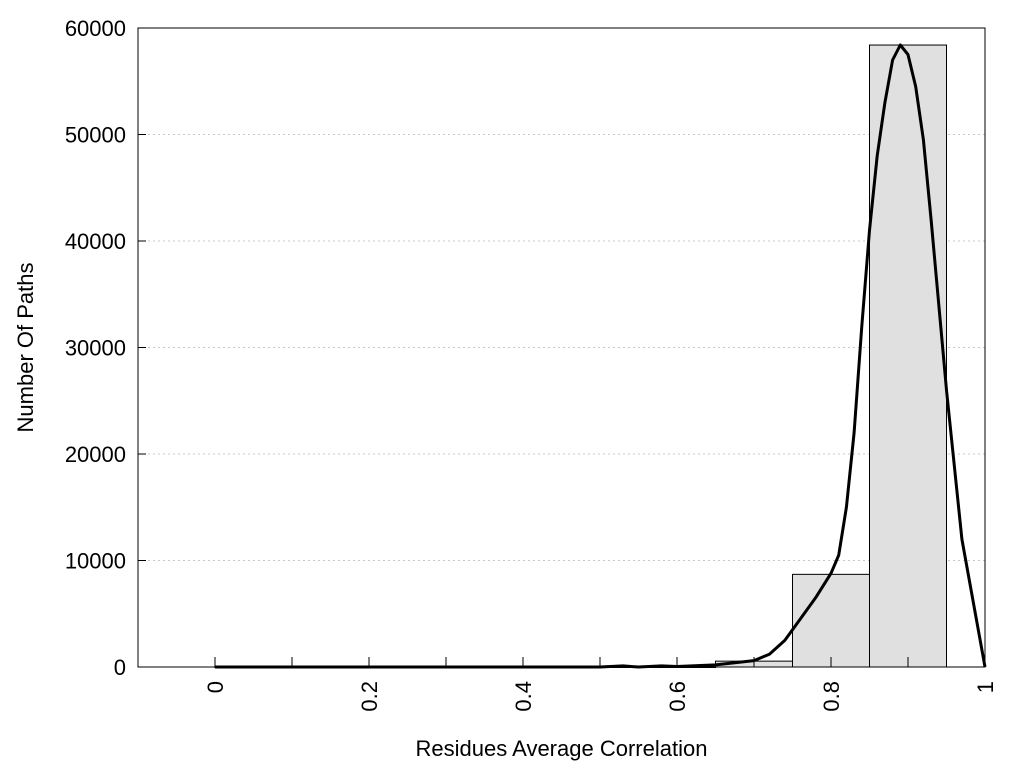  What do you see at coordinates (120, 667) in the screenshot?
I see `y-tick-label: 0` at bounding box center [120, 667].